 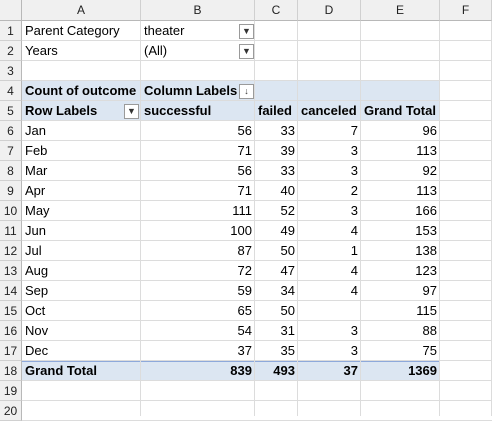 What do you see at coordinates (164, 30) in the screenshot?
I see `filter-value: theater` at bounding box center [164, 30].